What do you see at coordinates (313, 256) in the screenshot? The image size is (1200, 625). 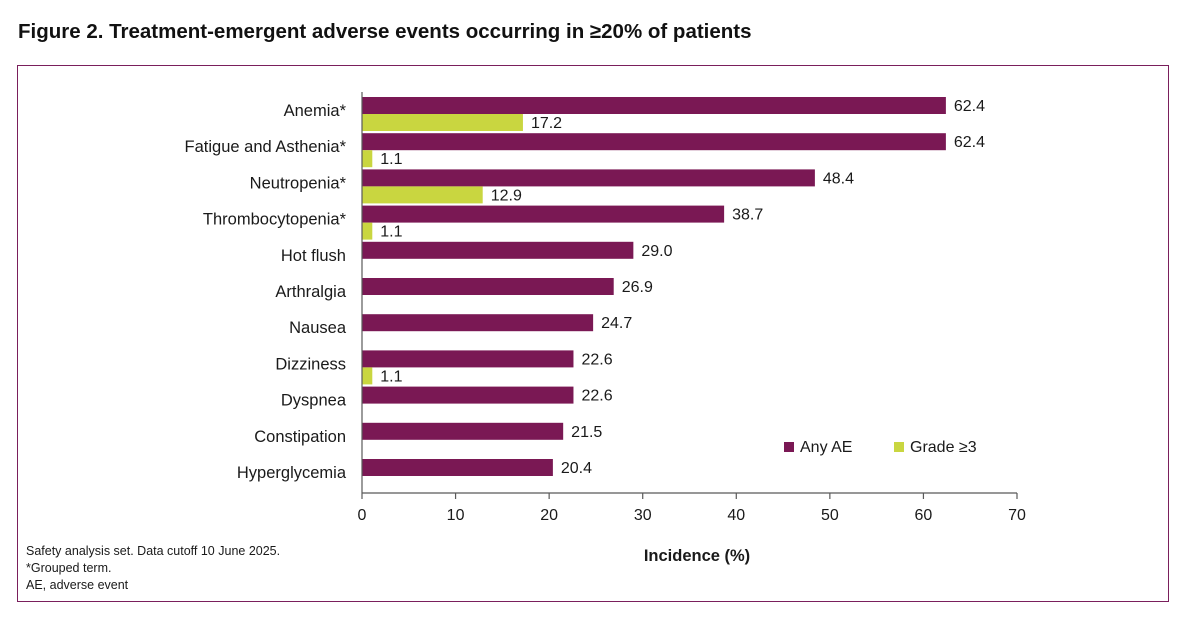 I see `category-label-hot-flush: Hot flush` at bounding box center [313, 256].